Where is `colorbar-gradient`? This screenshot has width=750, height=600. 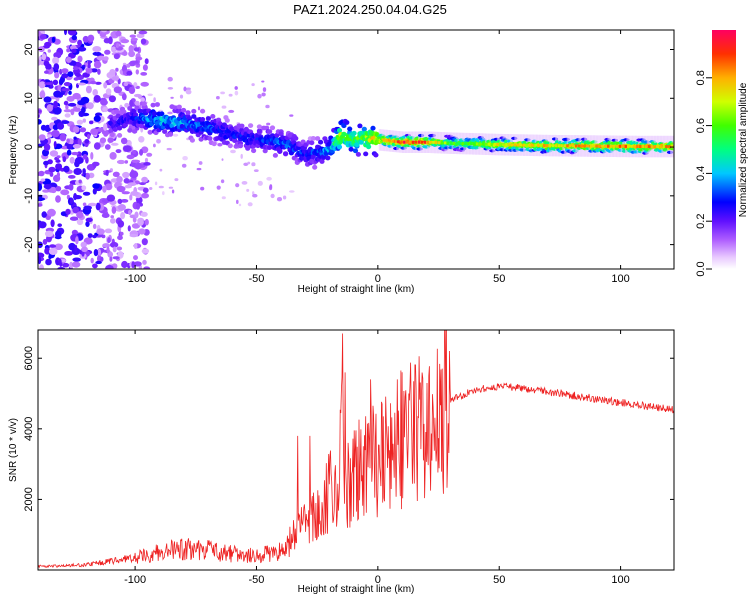
colorbar-gradient is located at coordinates (724, 149).